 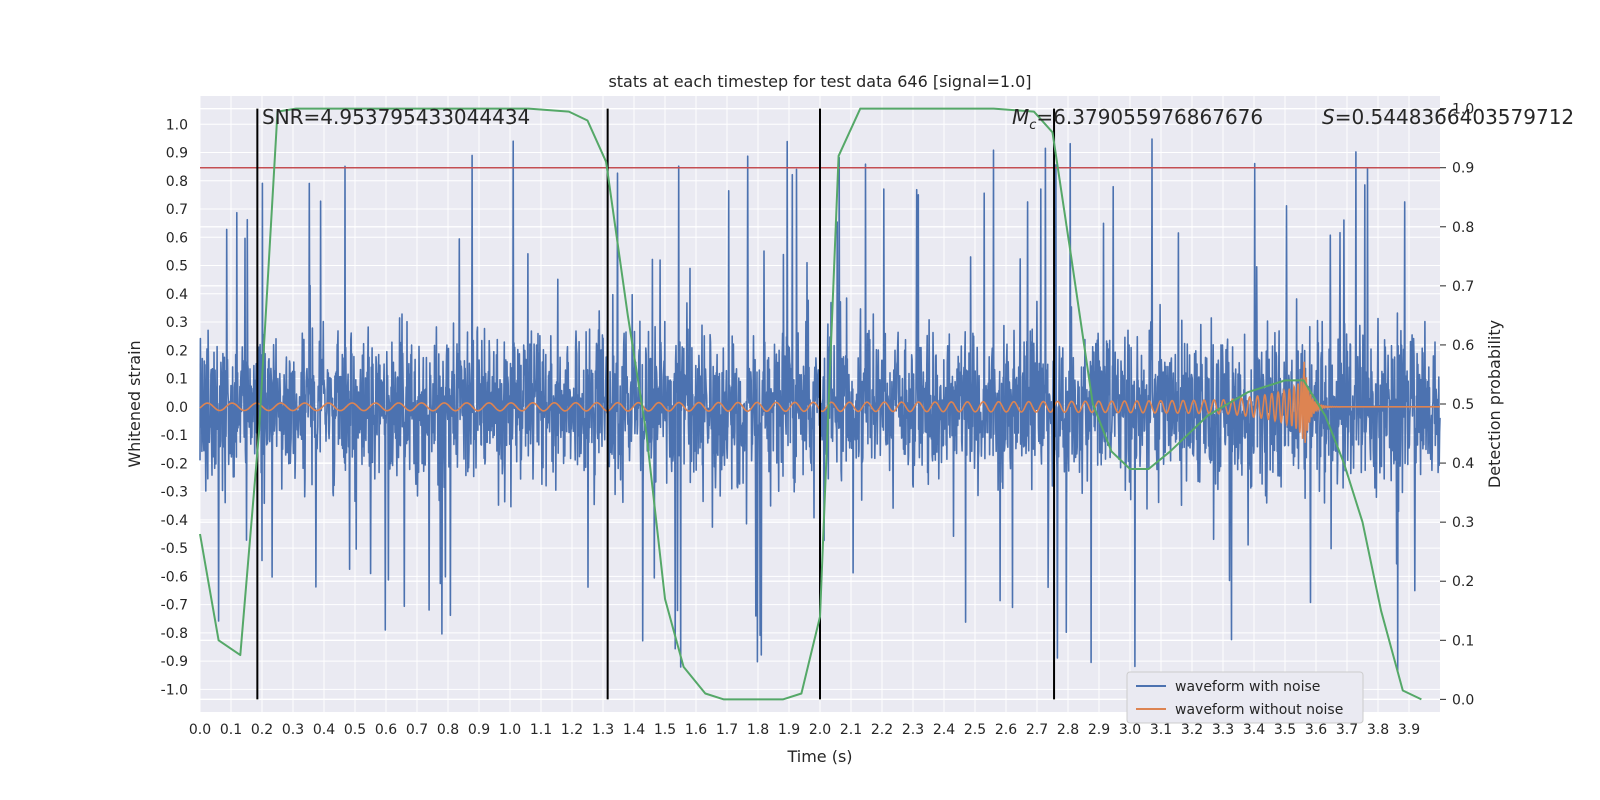 I want to click on y2-tick-label: 0.5, so click(x=1463, y=405).